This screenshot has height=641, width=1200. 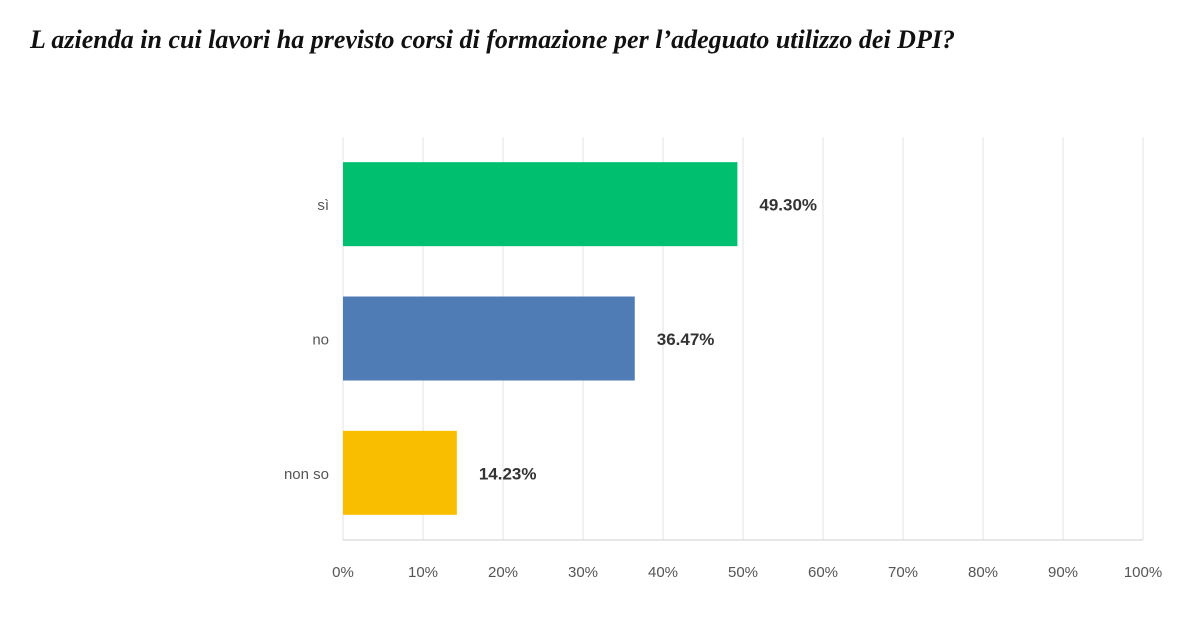 I want to click on x-tick-label: 40%, so click(x=663, y=572).